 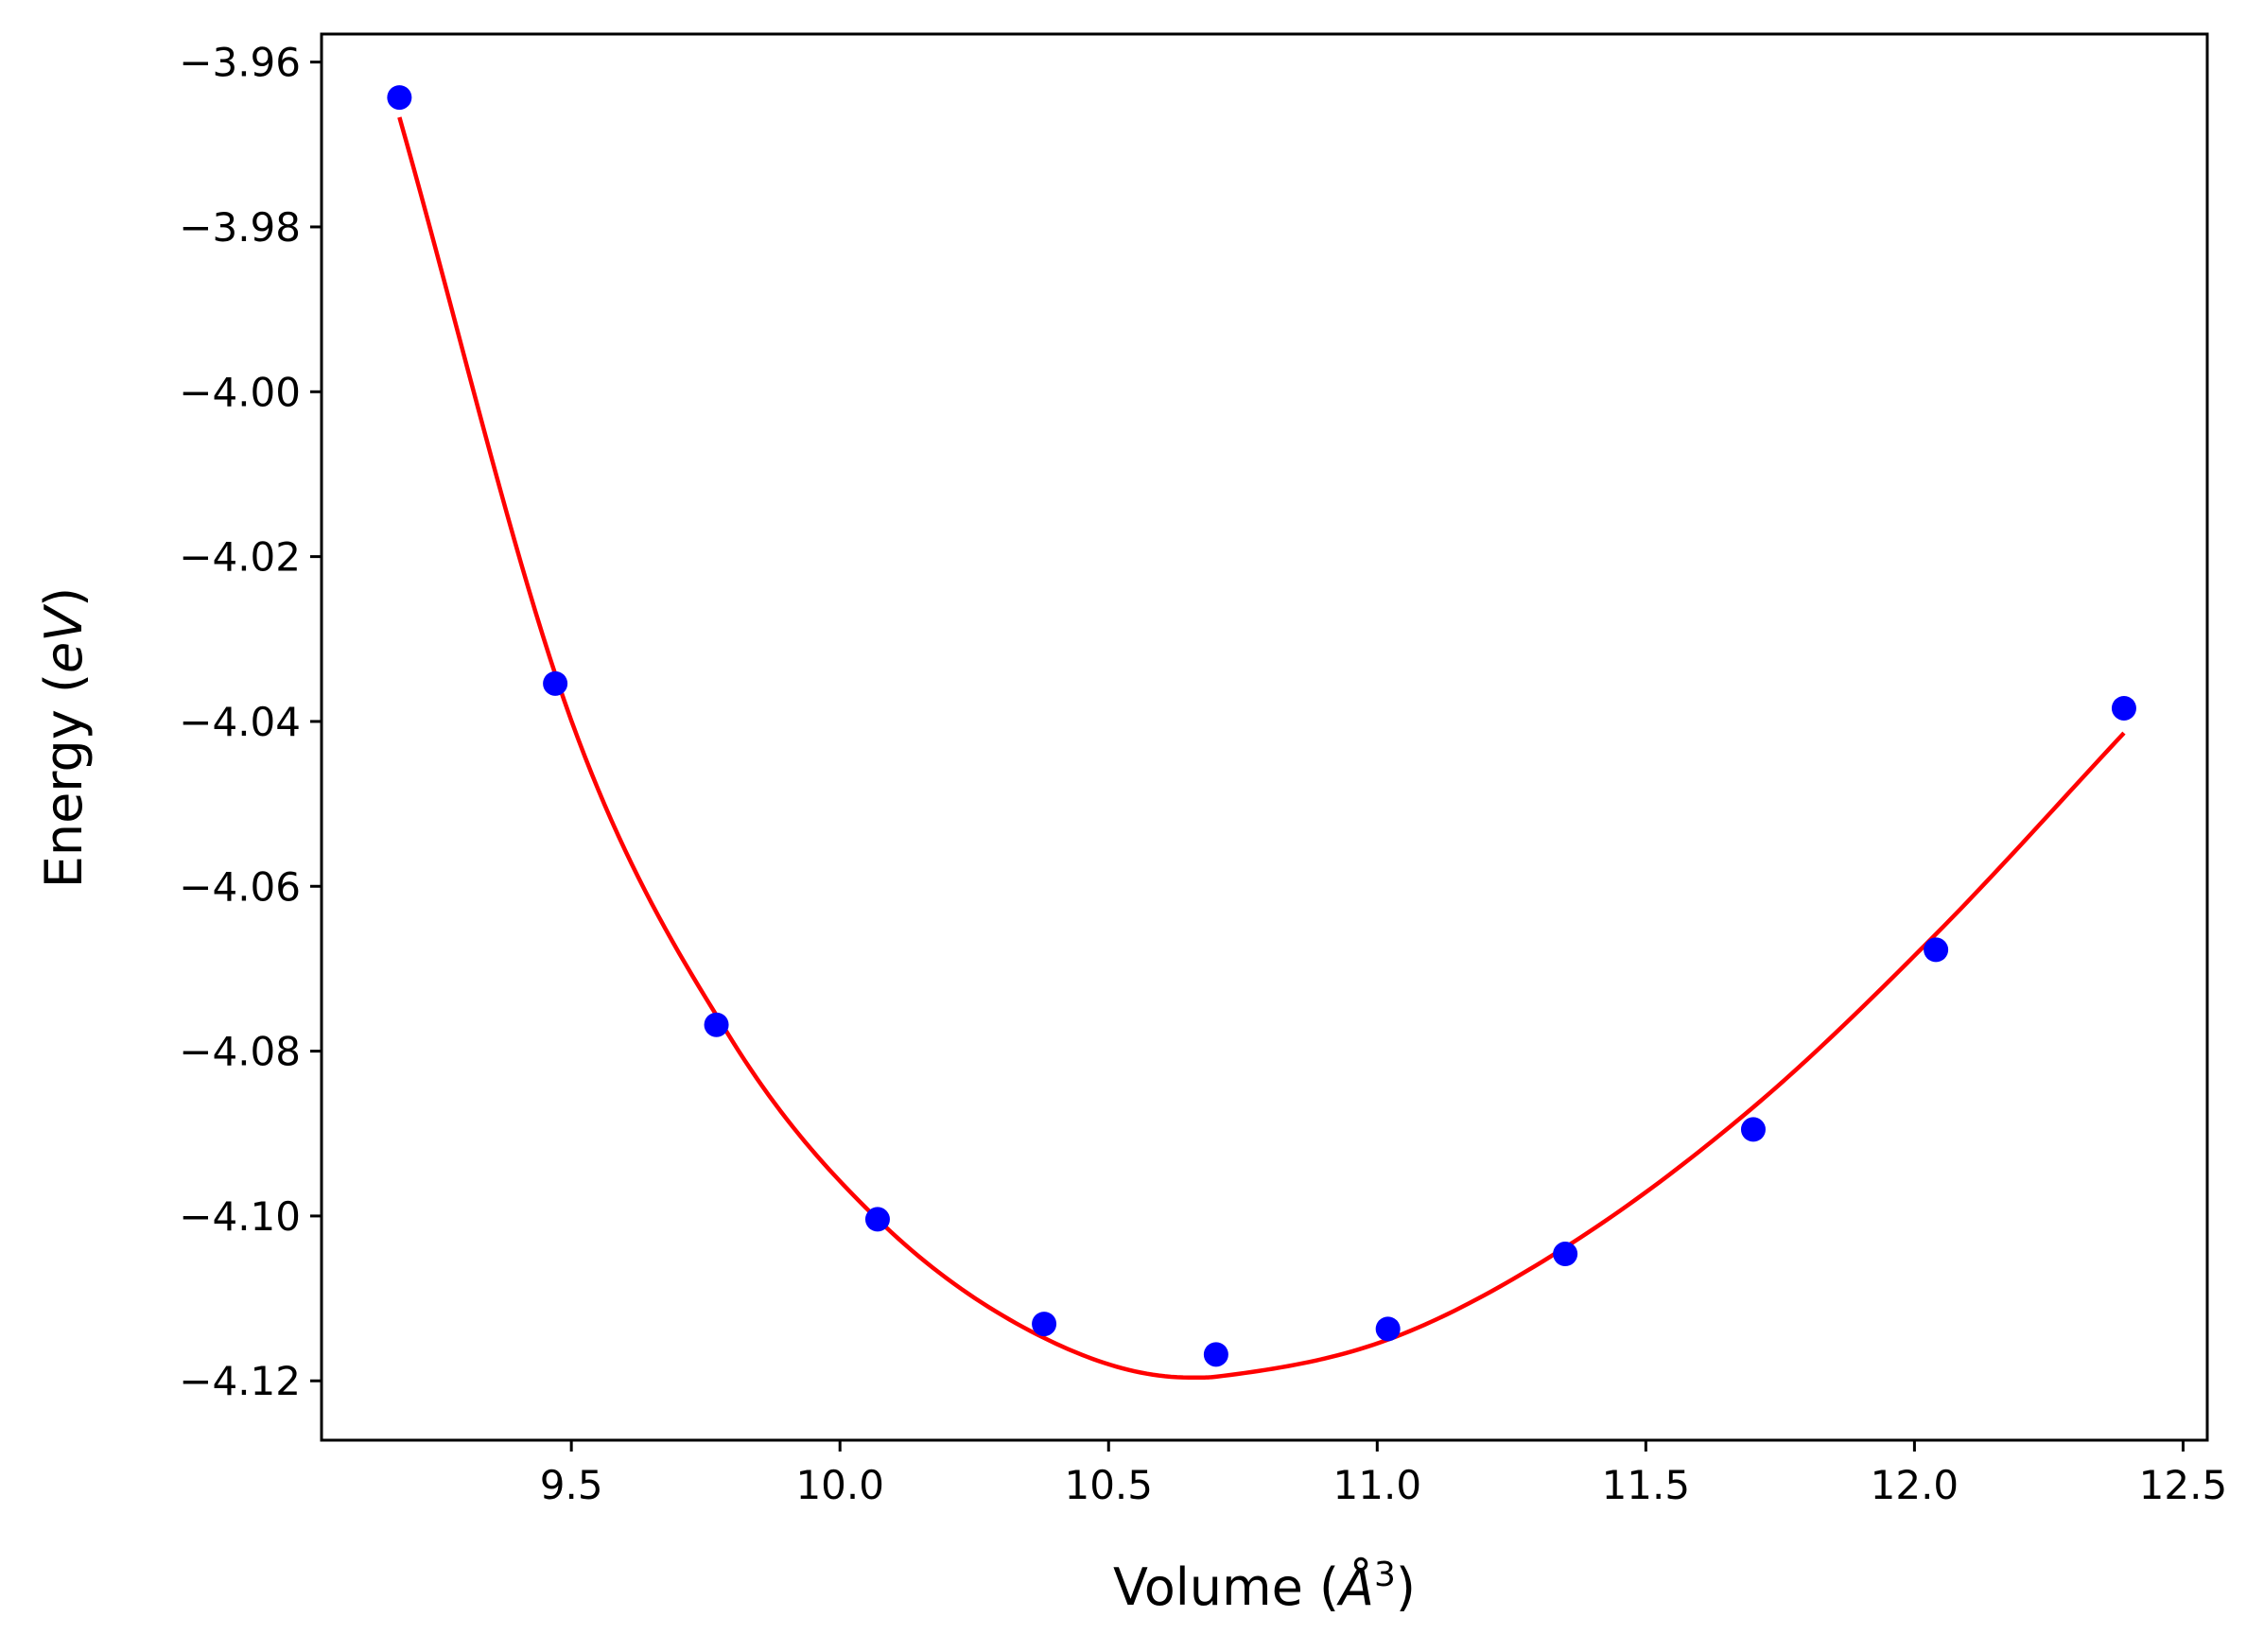 I want to click on y-tick-label: −3.96, so click(x=240, y=63).